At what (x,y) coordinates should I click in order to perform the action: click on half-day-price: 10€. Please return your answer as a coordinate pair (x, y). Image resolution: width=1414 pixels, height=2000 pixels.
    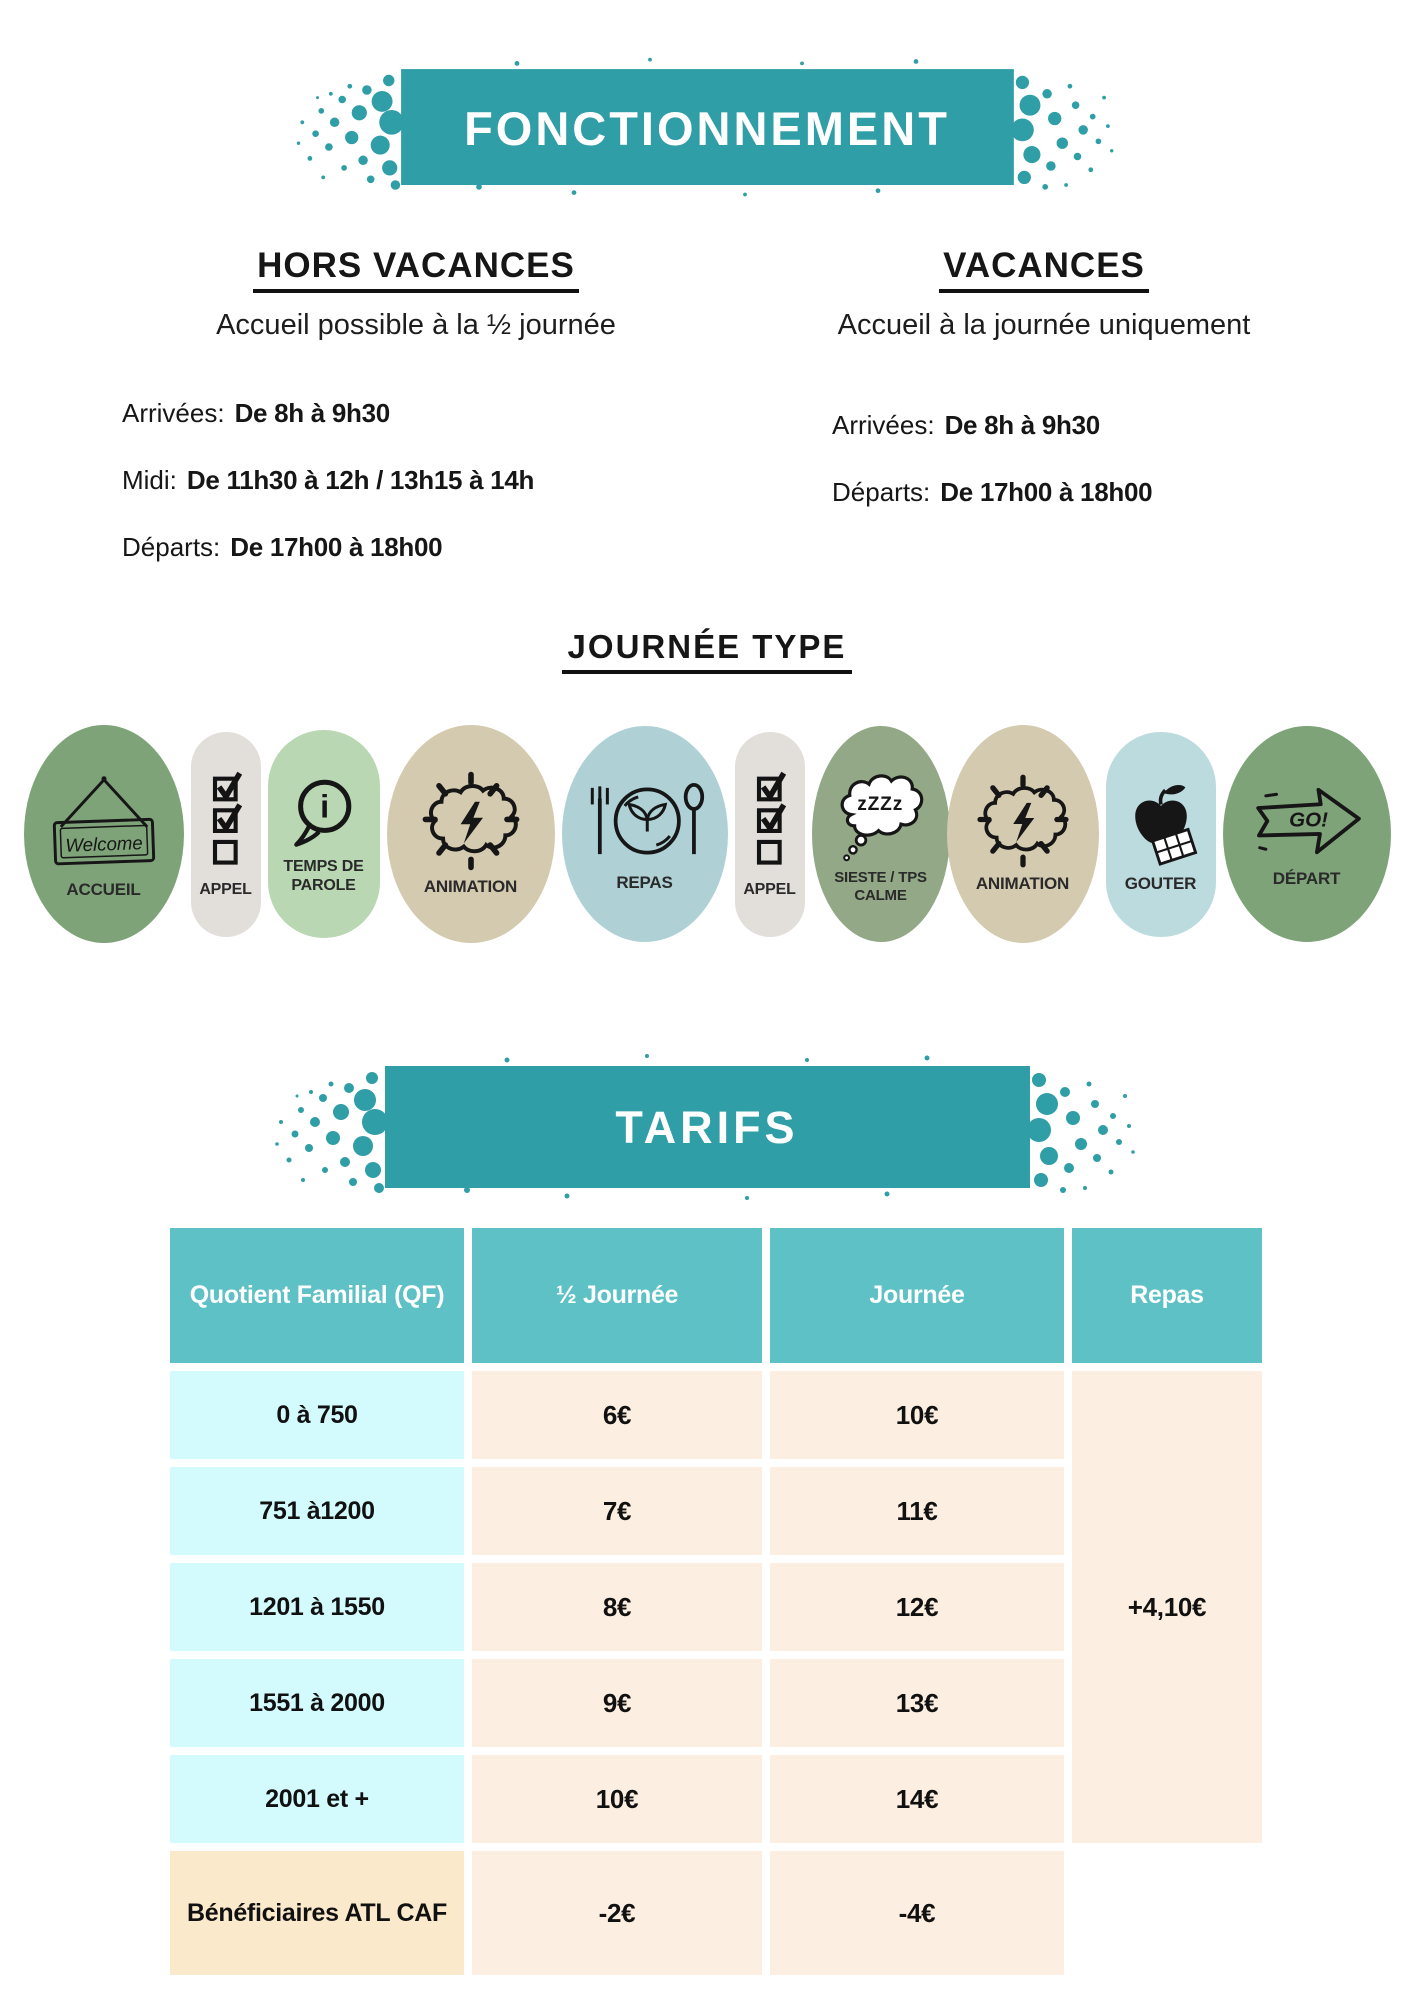
    Looking at the image, I should click on (617, 1799).